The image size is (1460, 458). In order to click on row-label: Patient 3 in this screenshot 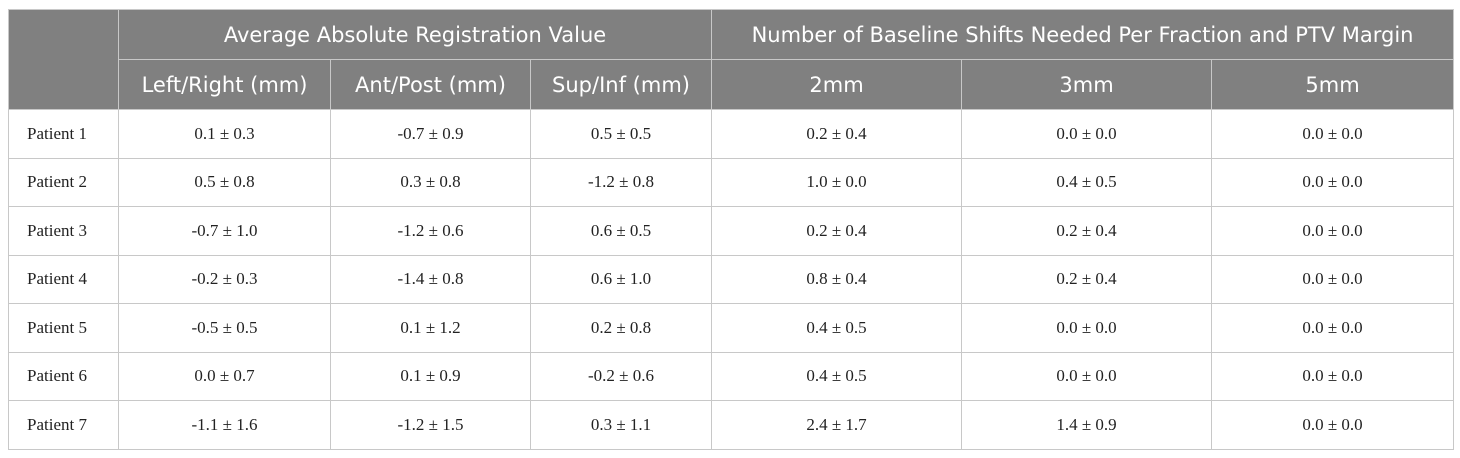, I will do `click(63, 231)`.